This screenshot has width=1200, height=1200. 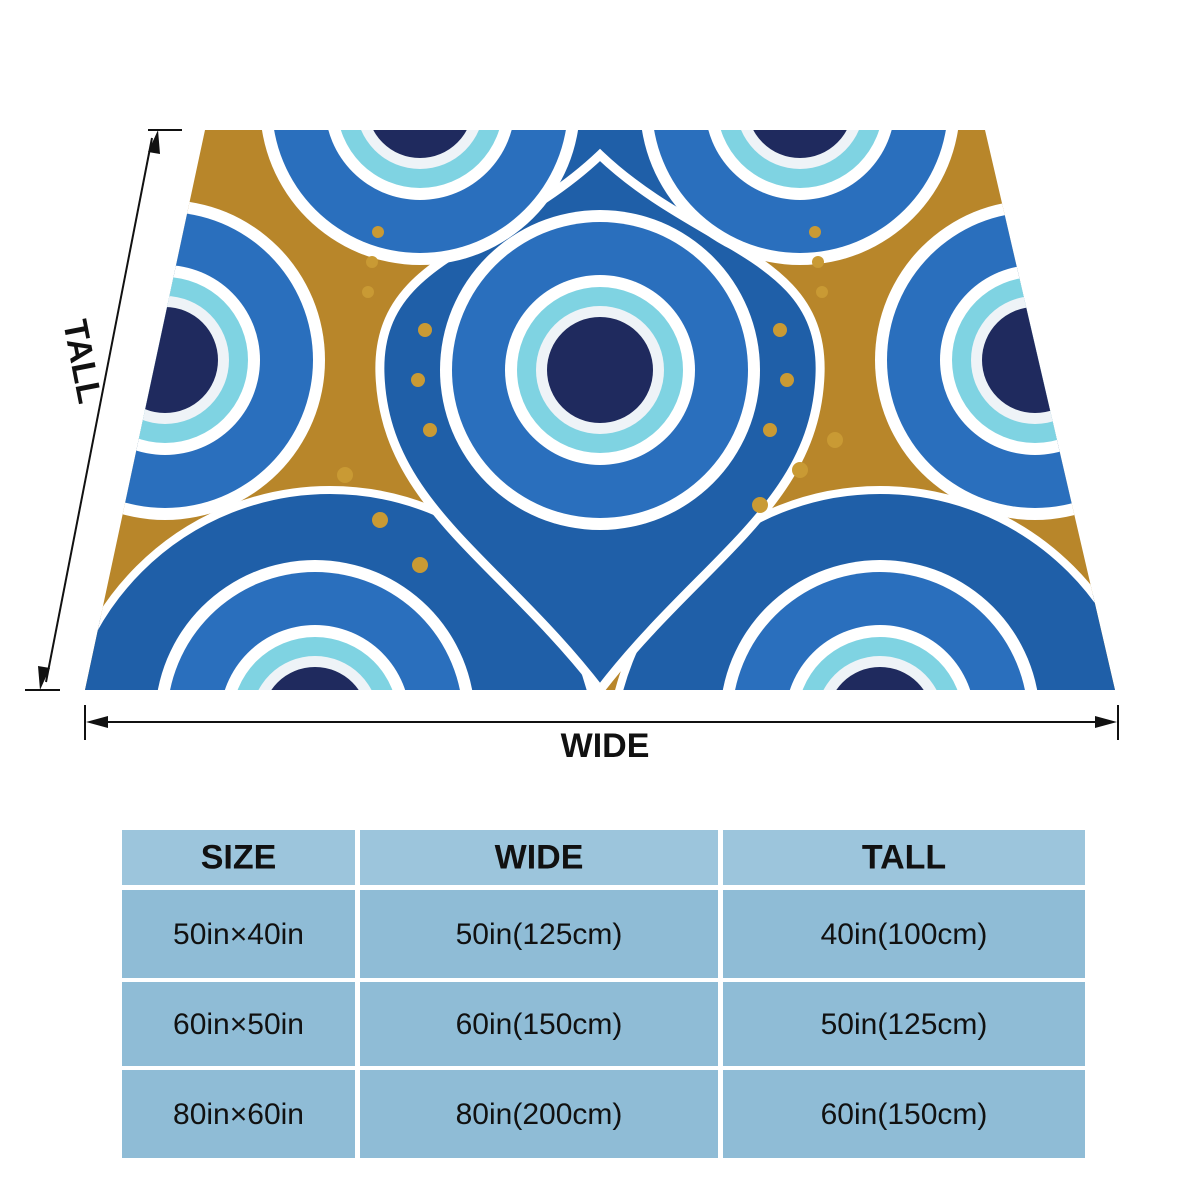 I want to click on cell-text: 80in×60in, so click(x=238, y=1114).